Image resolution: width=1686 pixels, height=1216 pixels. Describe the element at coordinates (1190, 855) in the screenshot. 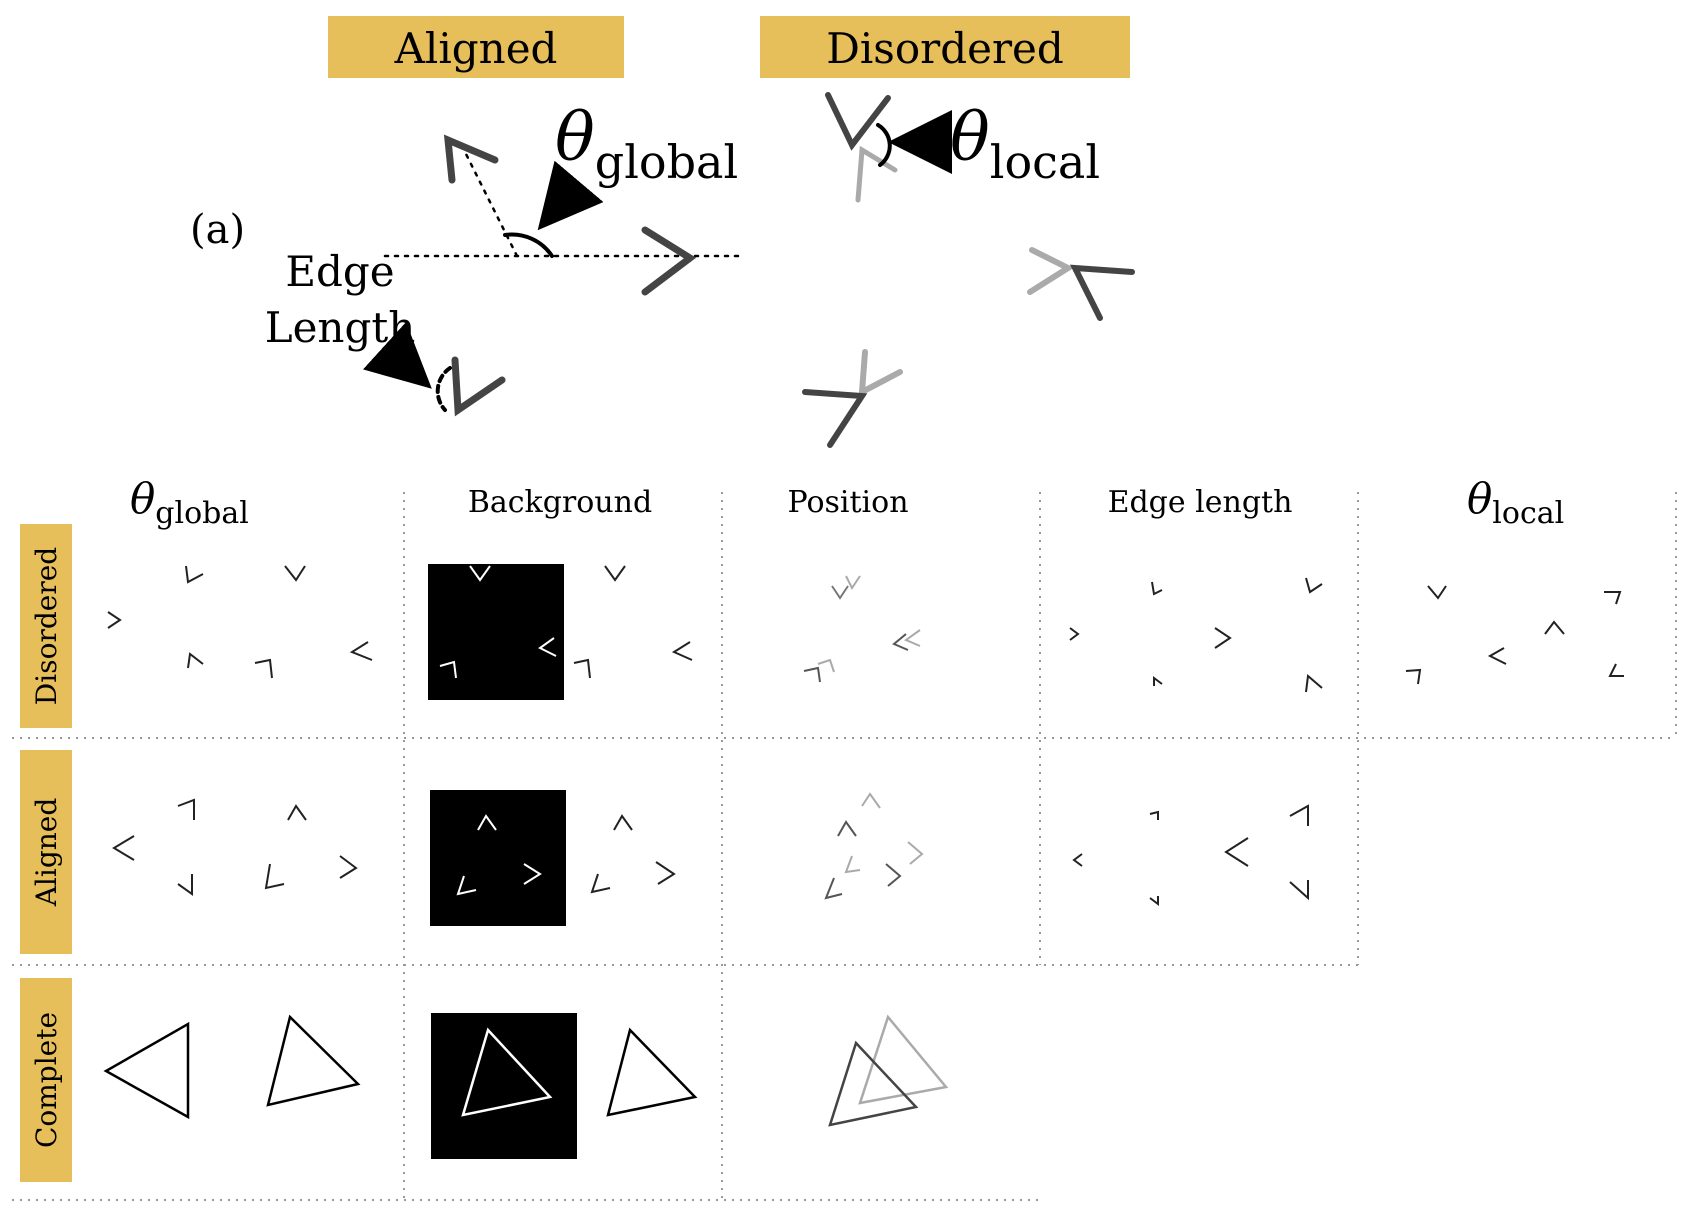

I see `cell-aligned-edge-length` at that location.